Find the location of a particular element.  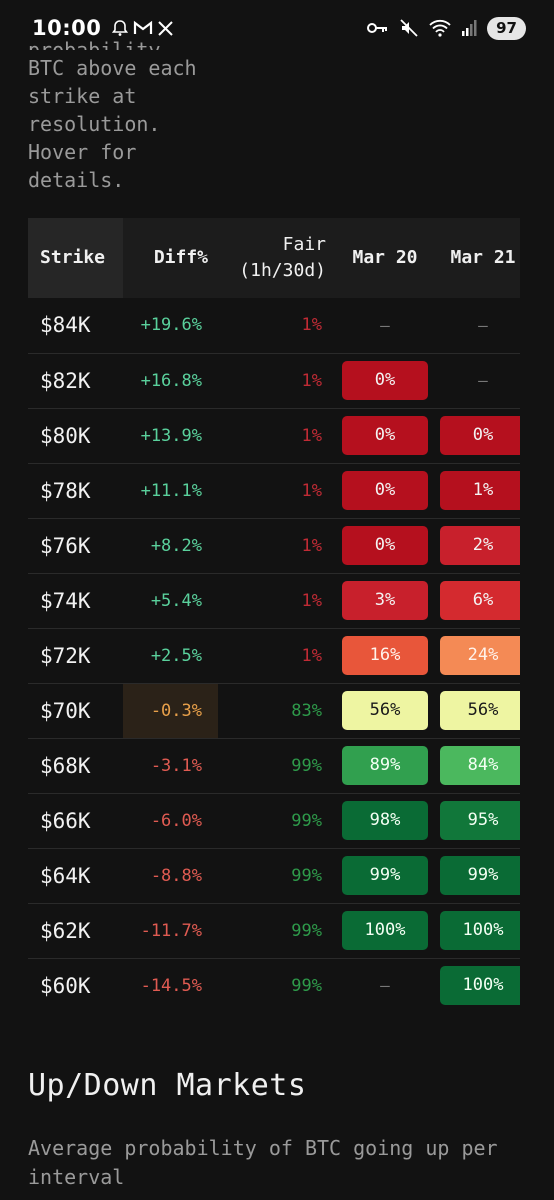

diff-value: -3.1% is located at coordinates (176, 765).